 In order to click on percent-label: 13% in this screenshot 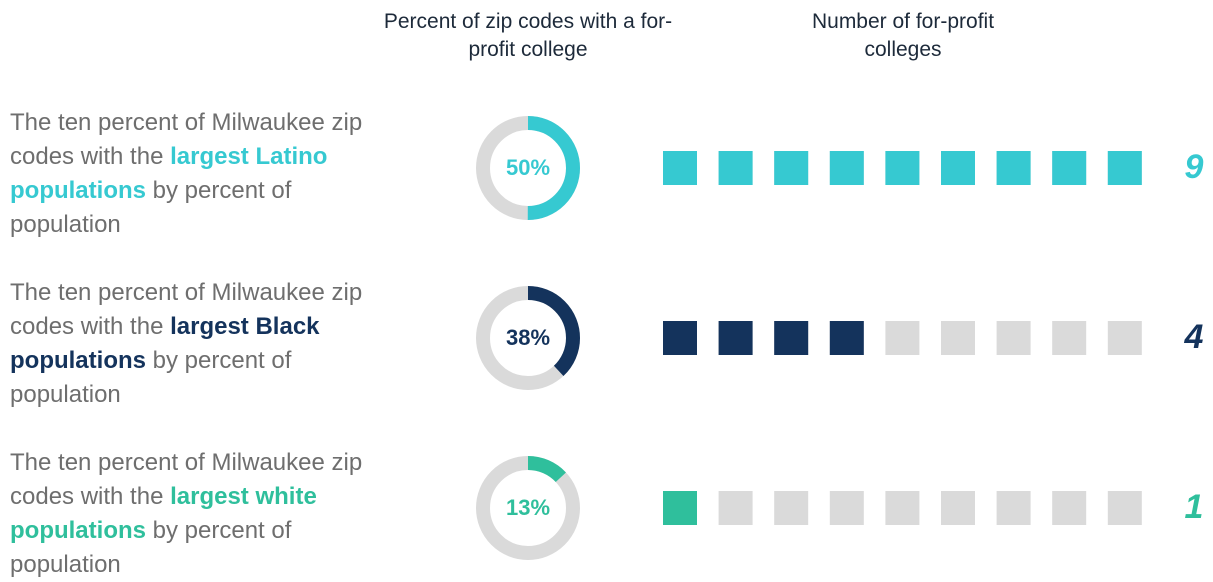, I will do `click(528, 507)`.